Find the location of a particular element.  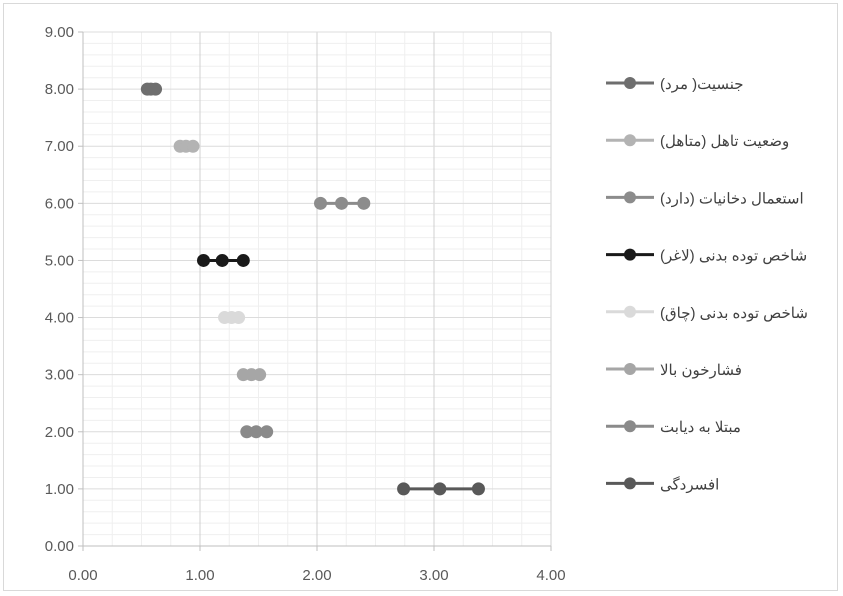

legend-label: افسردگی is located at coordinates (689, 484).